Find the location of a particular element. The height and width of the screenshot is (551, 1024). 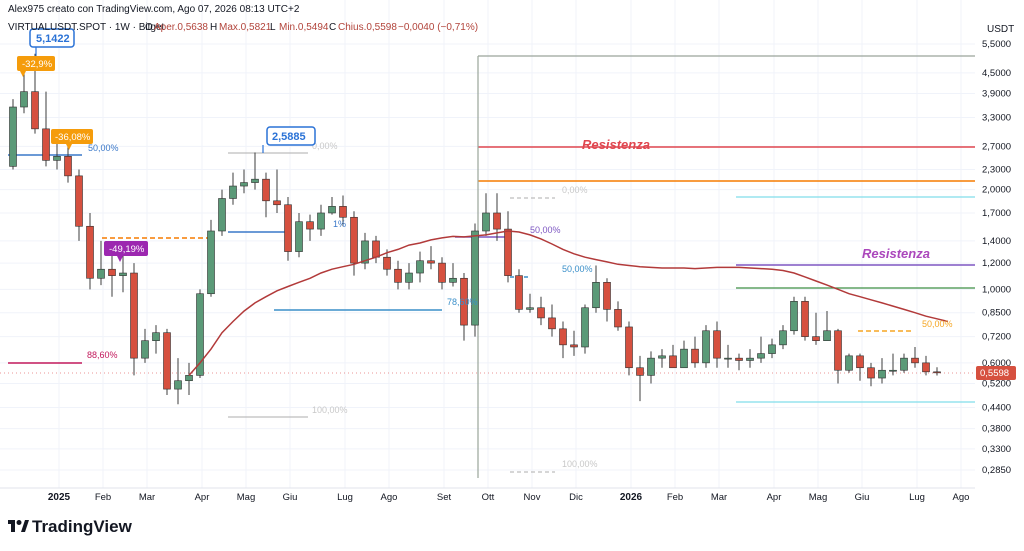

callout-low-pct: -49,19% is located at coordinates (126, 251).